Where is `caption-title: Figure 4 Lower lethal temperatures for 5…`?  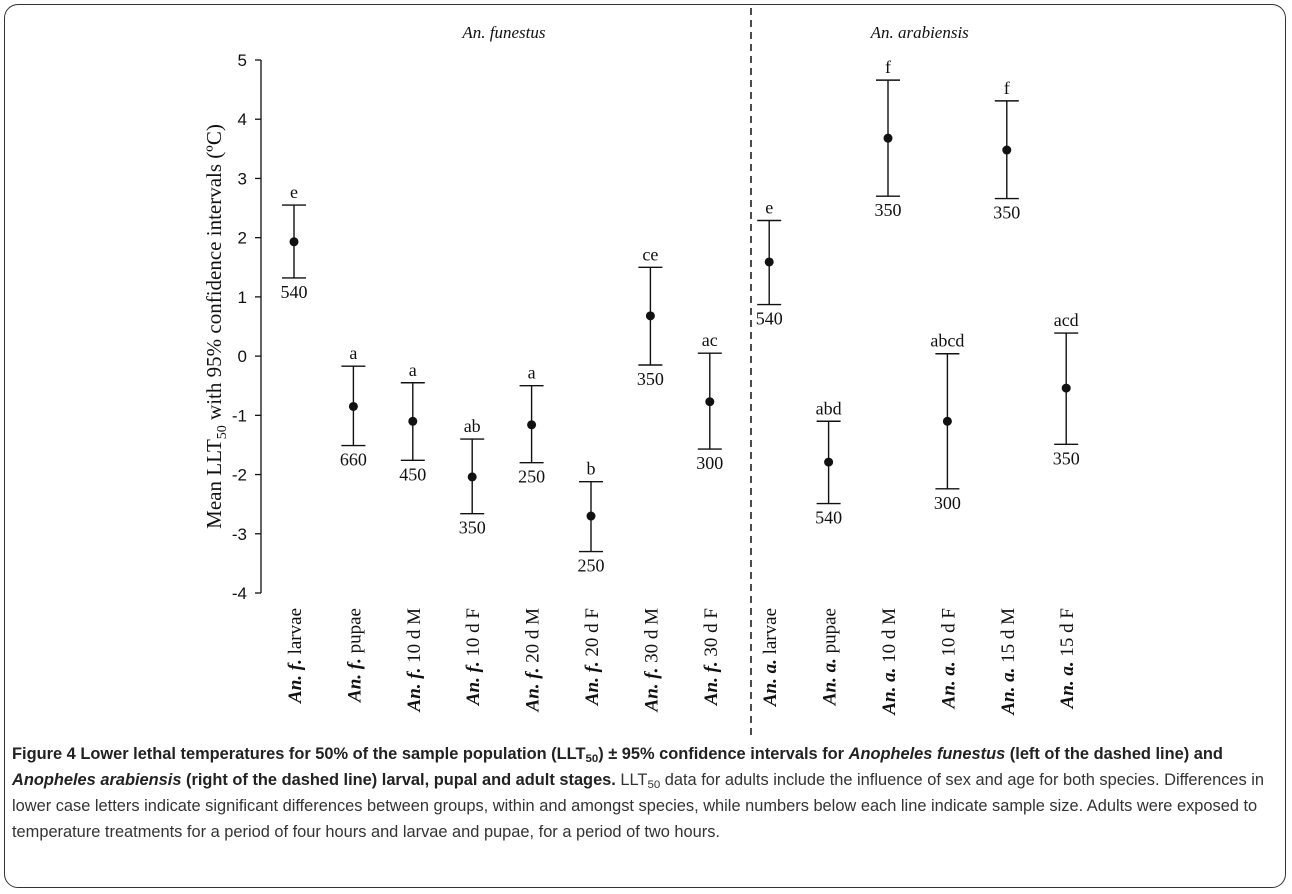 caption-title: Figure 4 Lower lethal temperatures for 5… is located at coordinates (617, 767).